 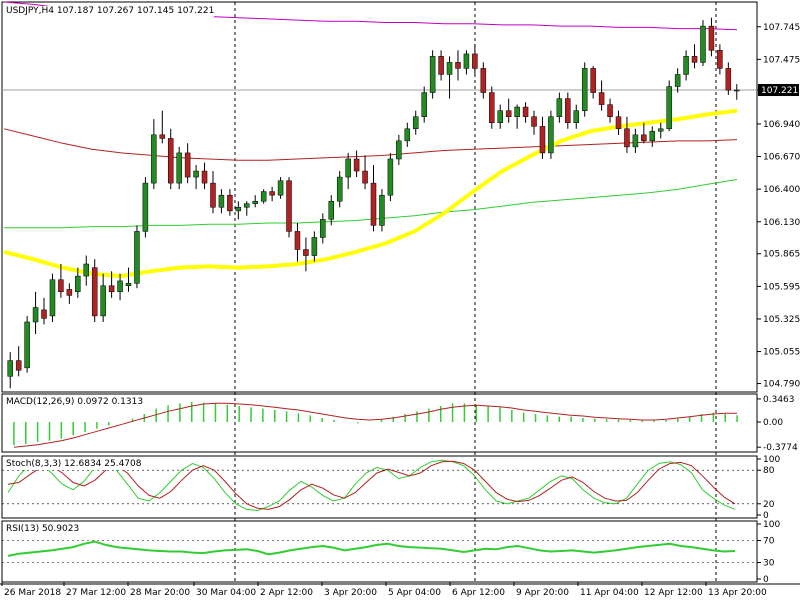 I want to click on ohlc-text: 107.187 107.267 107.145 107.221, so click(x=135, y=11).